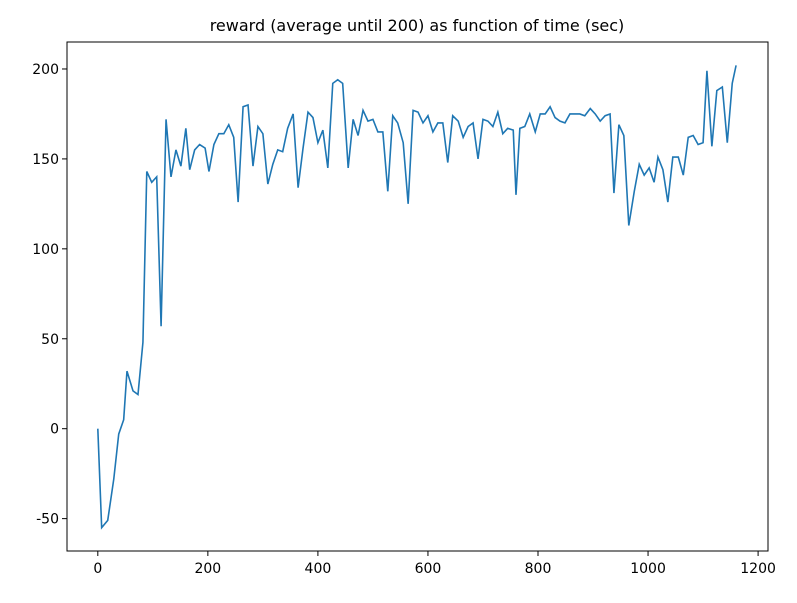 The width and height of the screenshot is (797, 603). I want to click on y-tick-label: -50, so click(47, 520).